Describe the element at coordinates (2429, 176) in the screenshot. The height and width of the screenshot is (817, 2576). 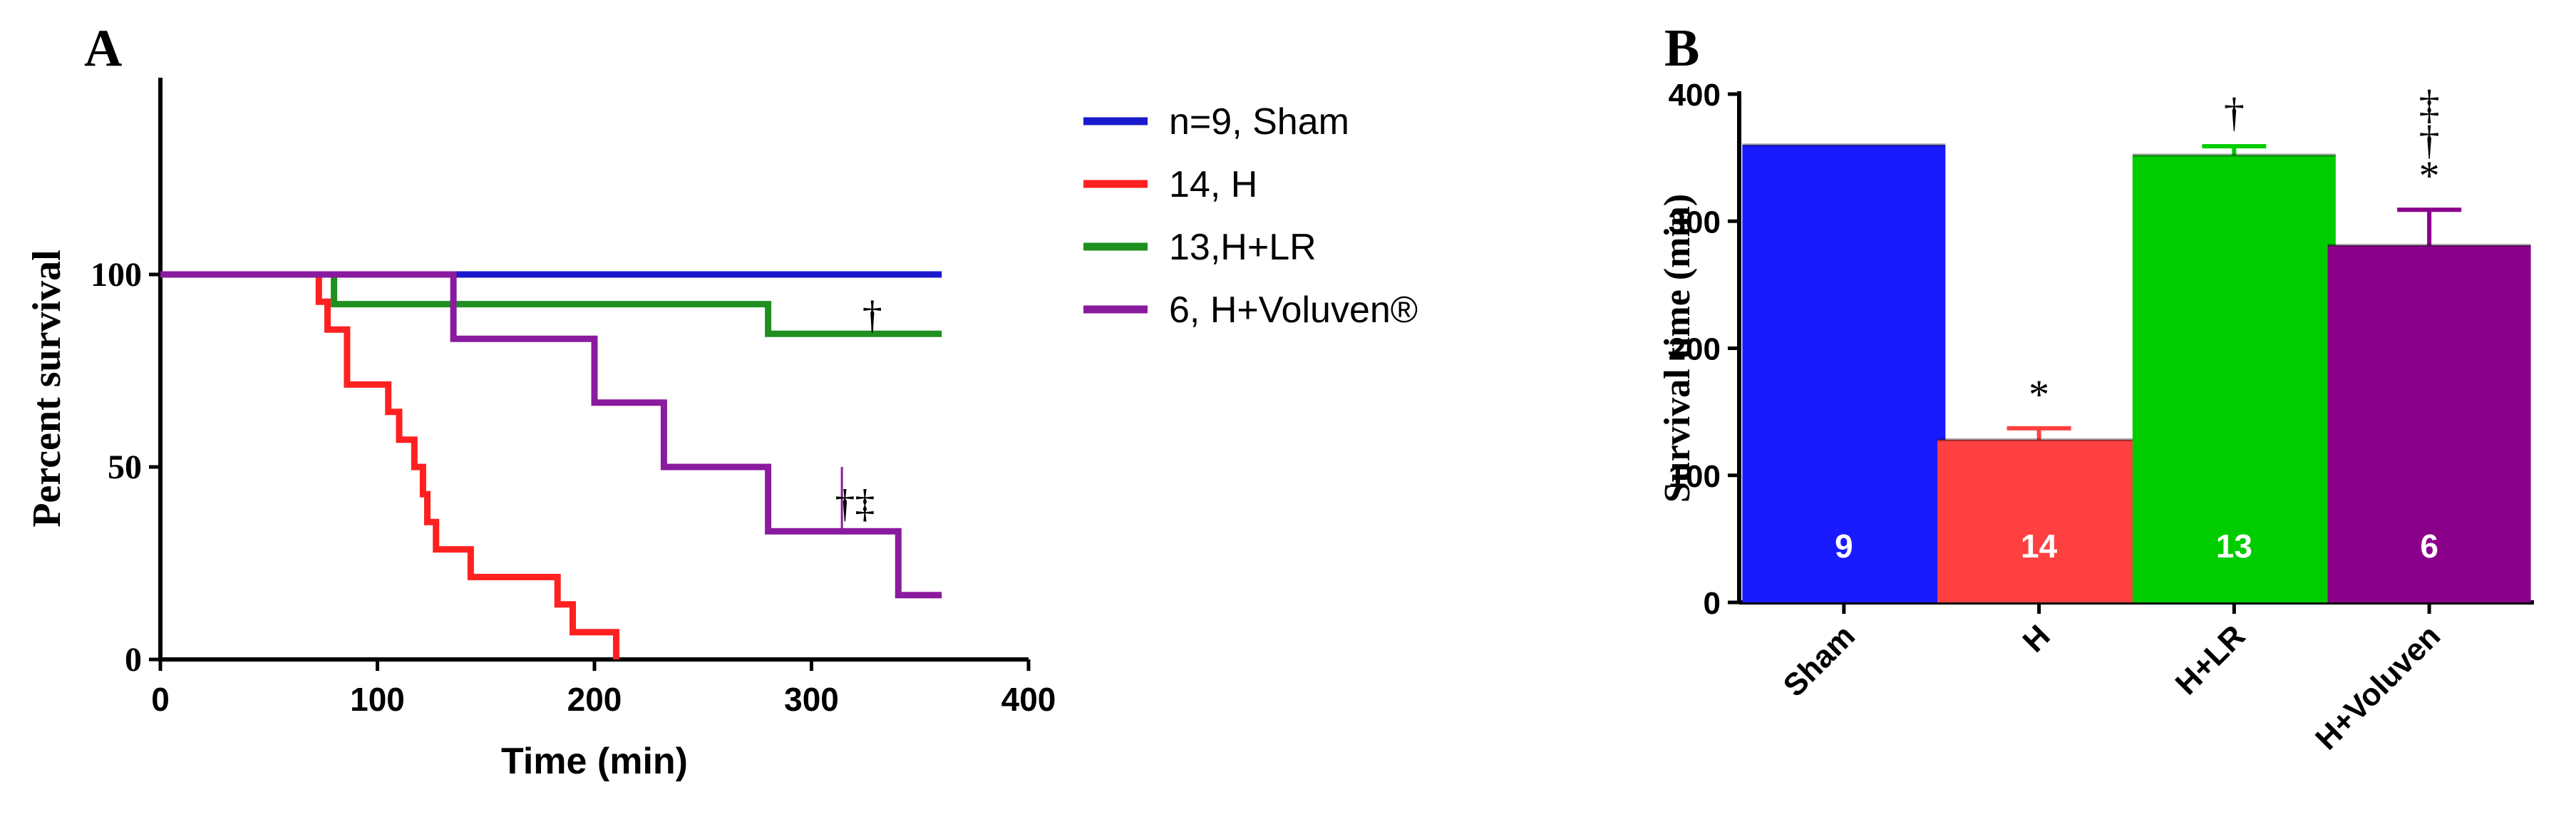
I see `significance-mark-4: *` at that location.